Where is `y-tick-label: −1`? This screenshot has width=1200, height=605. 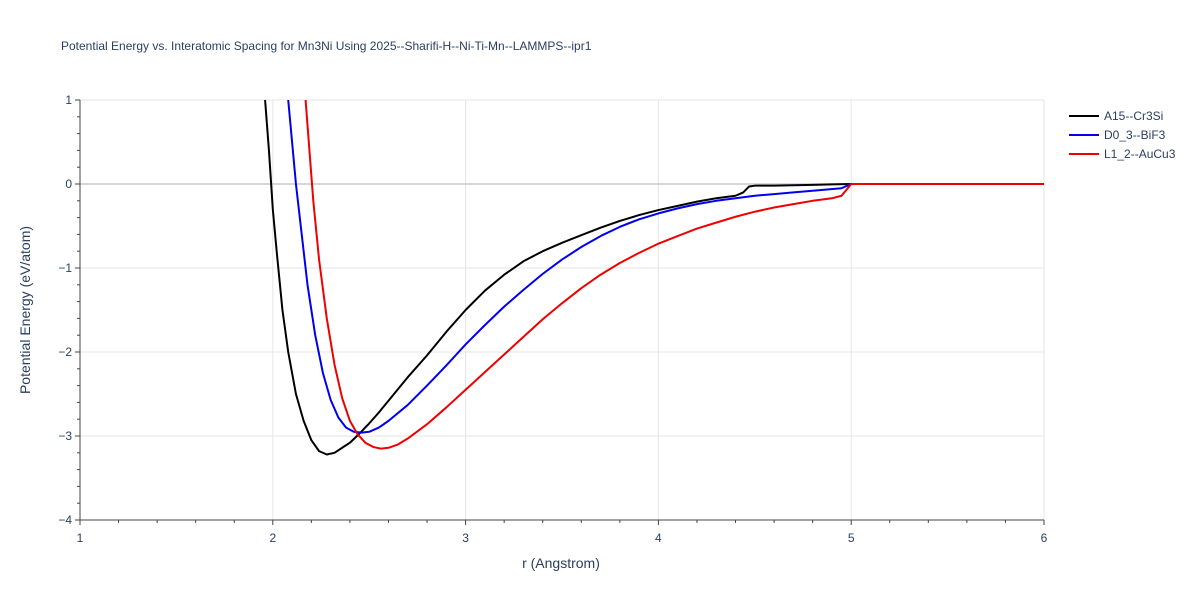 y-tick-label: −1 is located at coordinates (65, 268).